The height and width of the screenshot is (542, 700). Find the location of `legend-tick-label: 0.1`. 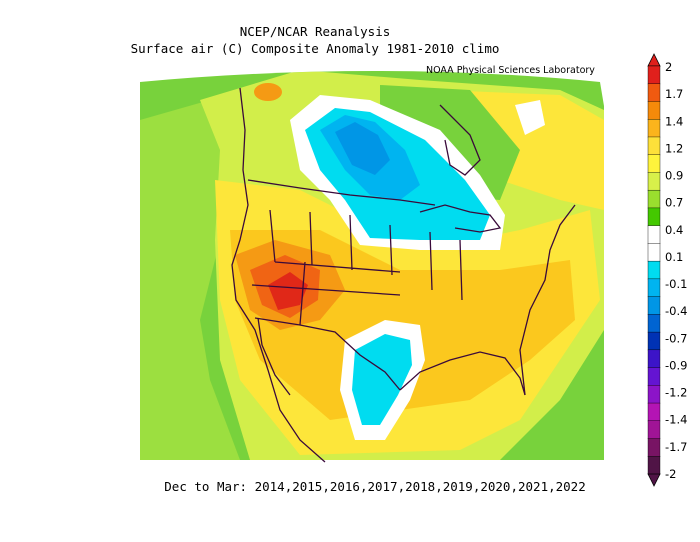

legend-tick-label: 0.1 is located at coordinates (674, 257).